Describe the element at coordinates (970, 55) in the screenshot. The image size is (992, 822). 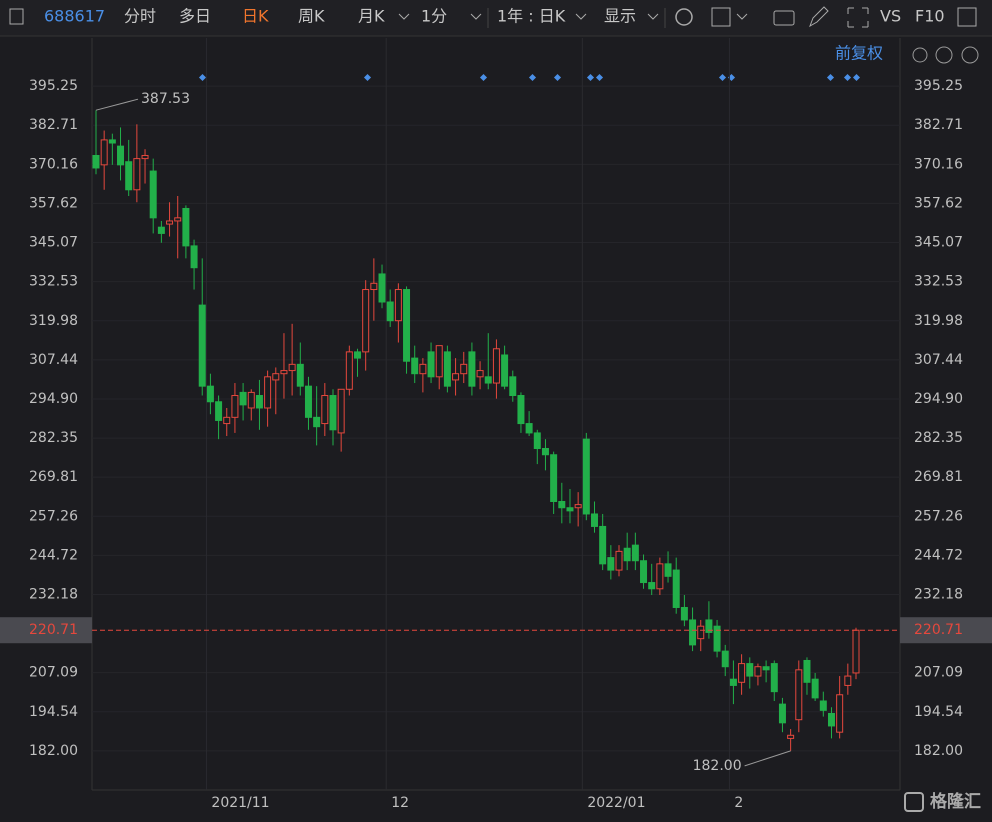
I see `zoom-in-icon` at that location.